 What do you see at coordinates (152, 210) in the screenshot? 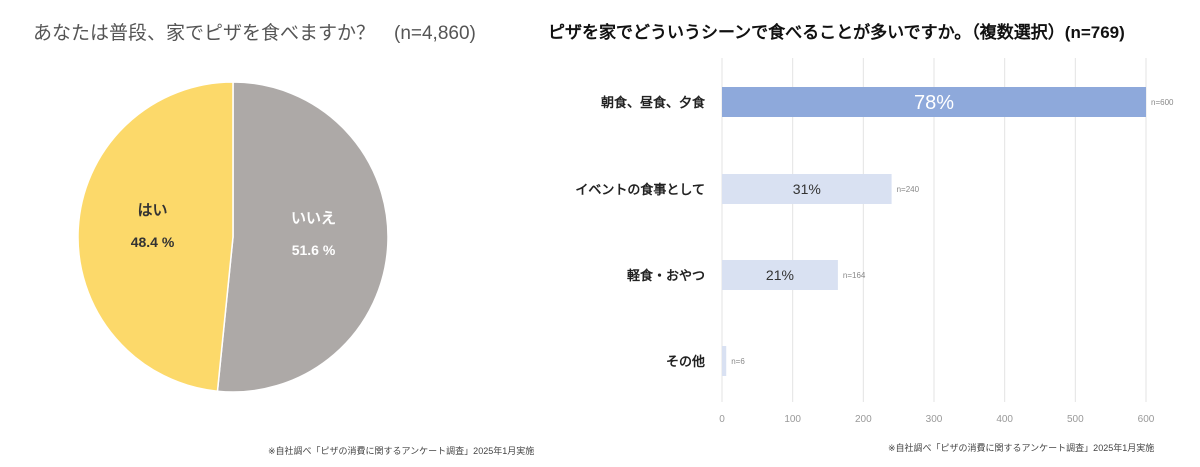
I see `slice-label: はい` at bounding box center [152, 210].